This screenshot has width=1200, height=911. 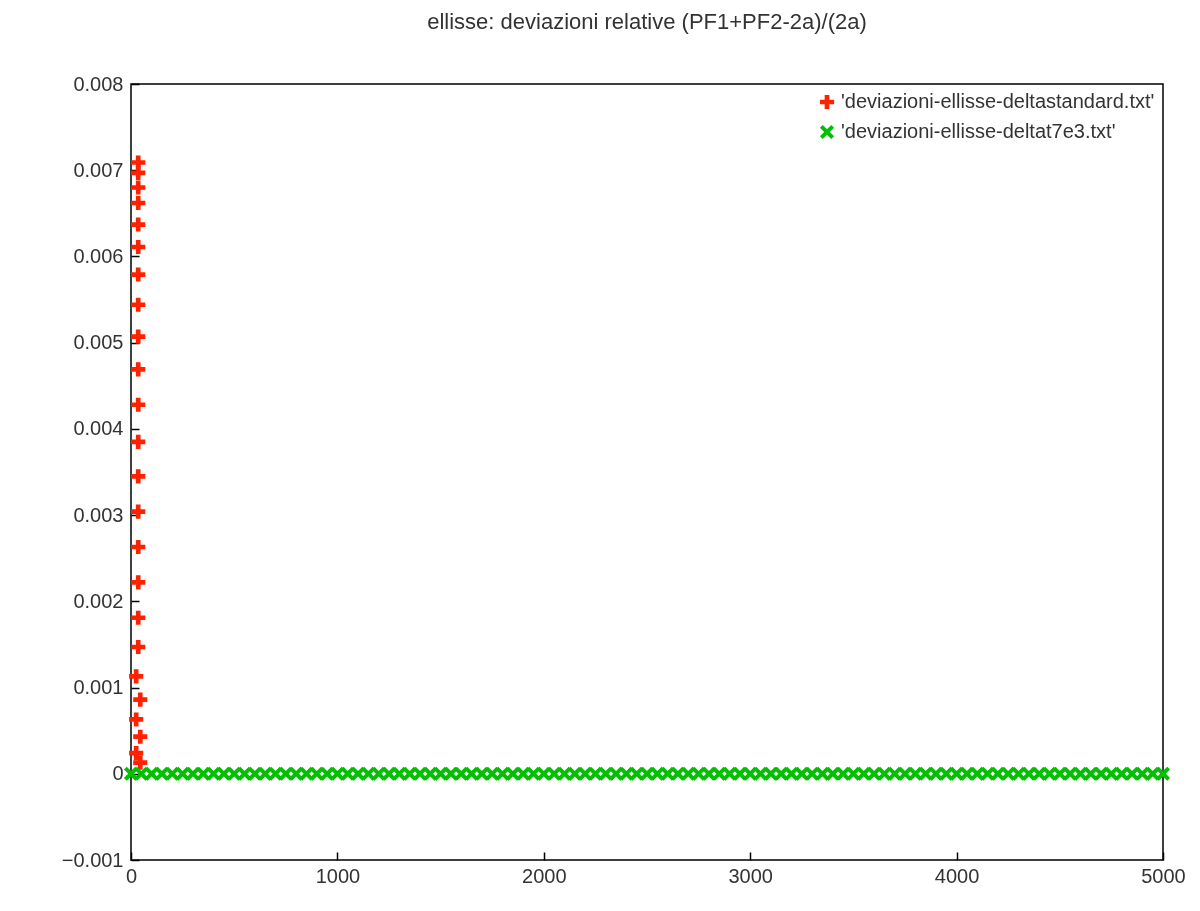 What do you see at coordinates (544, 875) in the screenshot?
I see `x-tick-label: 2000` at bounding box center [544, 875].